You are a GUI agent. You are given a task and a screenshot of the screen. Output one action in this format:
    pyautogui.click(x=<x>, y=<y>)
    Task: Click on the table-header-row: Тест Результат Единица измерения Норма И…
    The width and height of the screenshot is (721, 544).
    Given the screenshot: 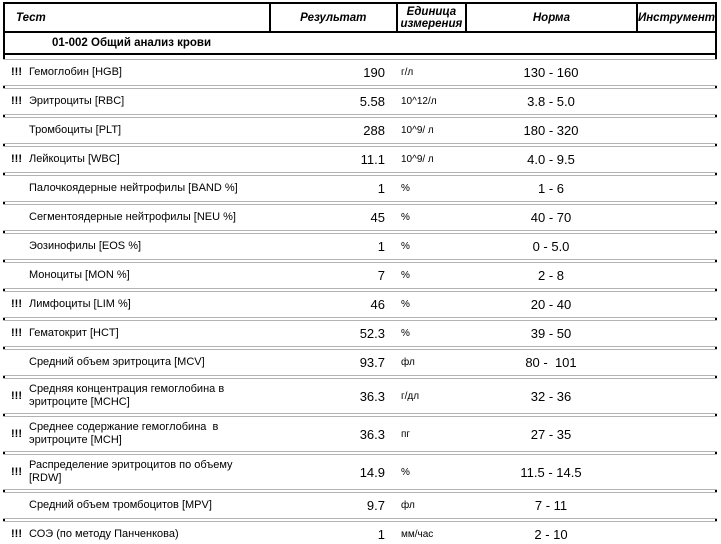 What is the action you would take?
    pyautogui.click(x=360, y=17)
    